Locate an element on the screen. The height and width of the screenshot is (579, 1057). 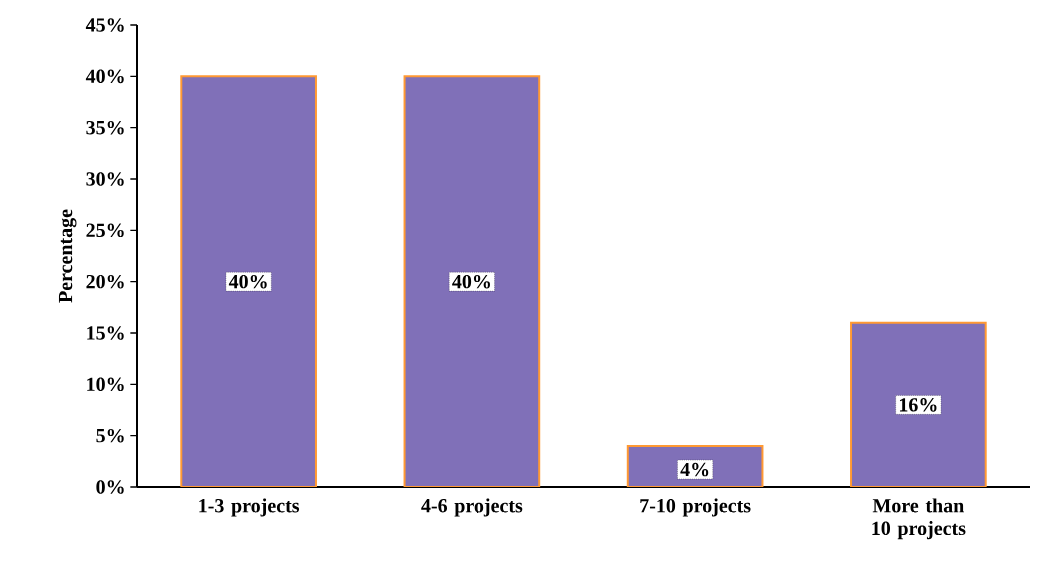
y-tick-label: 45% is located at coordinates (104, 25).